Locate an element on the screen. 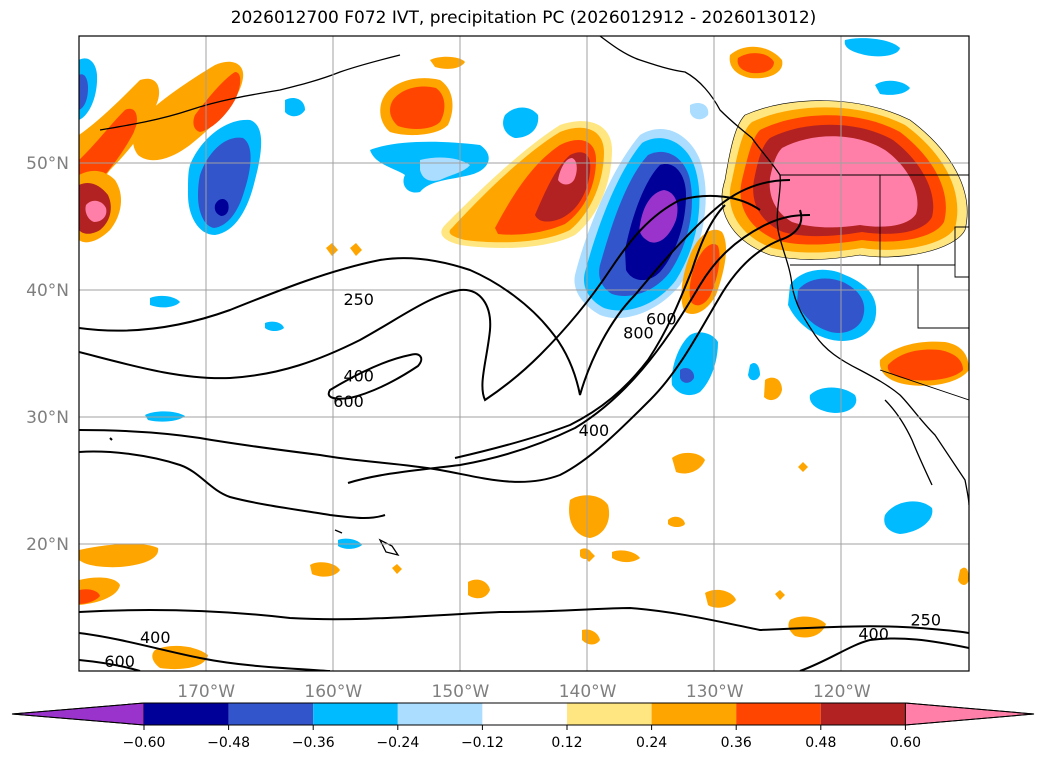 The image size is (1047, 765). colorbar-extend-max is located at coordinates (969, 714).